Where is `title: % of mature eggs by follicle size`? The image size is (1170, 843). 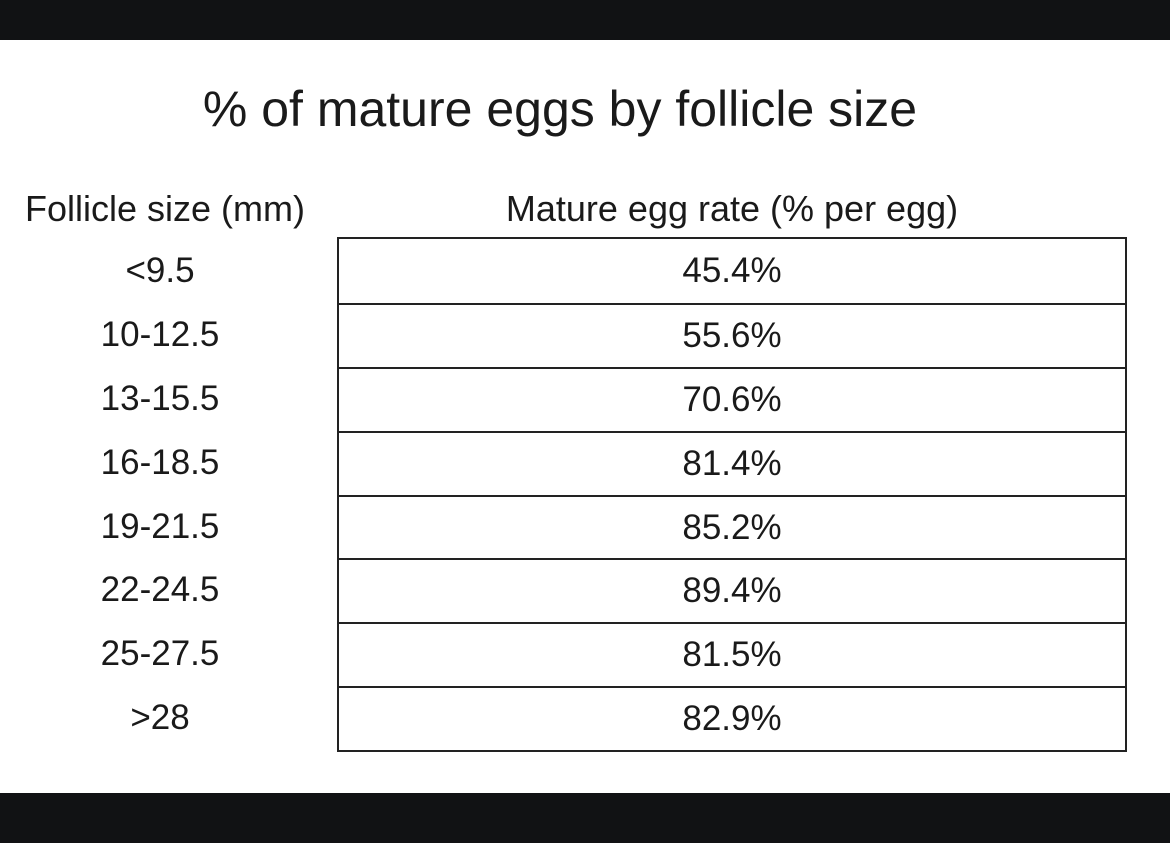 title: % of mature eggs by follicle size is located at coordinates (560, 109).